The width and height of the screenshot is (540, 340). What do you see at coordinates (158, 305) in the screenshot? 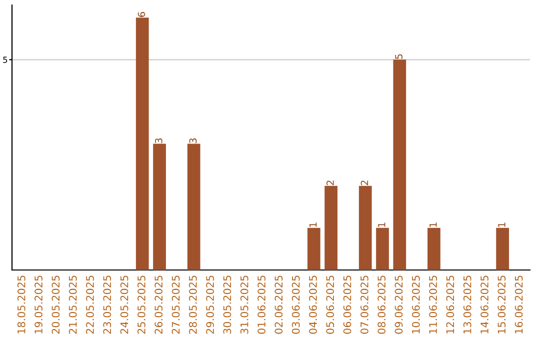
I see `x-tick-label: 26.05.2025` at bounding box center [158, 305].